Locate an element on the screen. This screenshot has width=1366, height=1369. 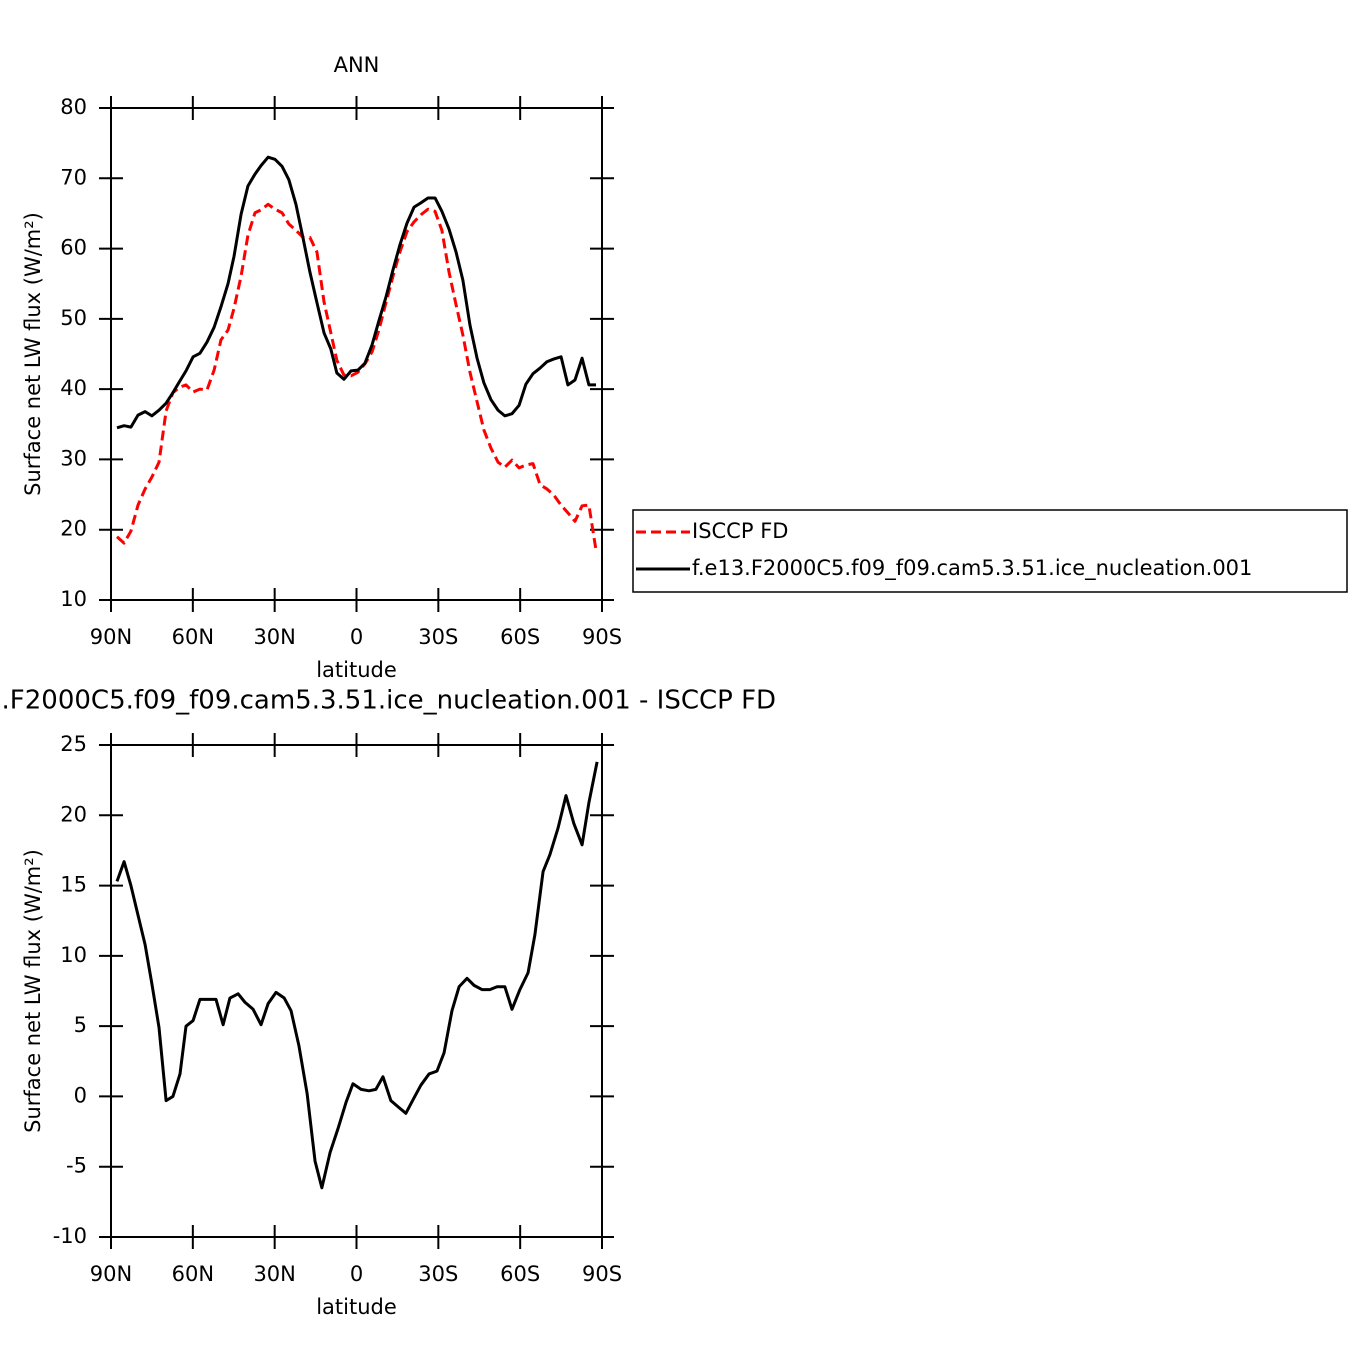
y-tick-label: 30 is located at coordinates (73, 458).